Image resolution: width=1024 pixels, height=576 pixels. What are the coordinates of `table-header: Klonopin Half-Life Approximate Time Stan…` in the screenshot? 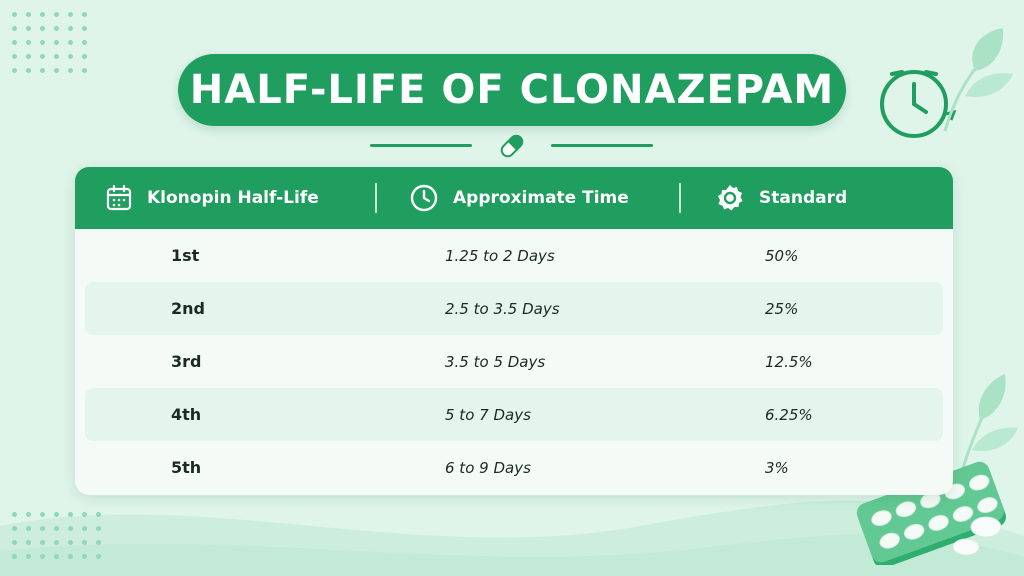 It's located at (514, 198).